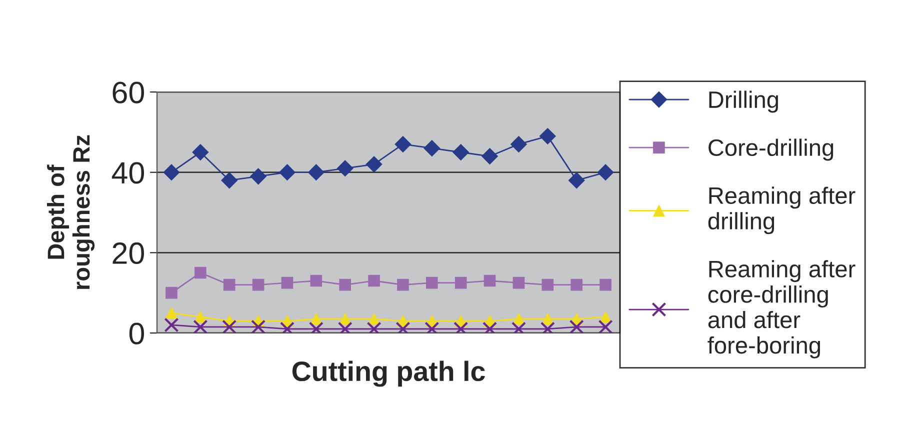 The image size is (899, 421). I want to click on legend-label: Core-drilling, so click(771, 149).